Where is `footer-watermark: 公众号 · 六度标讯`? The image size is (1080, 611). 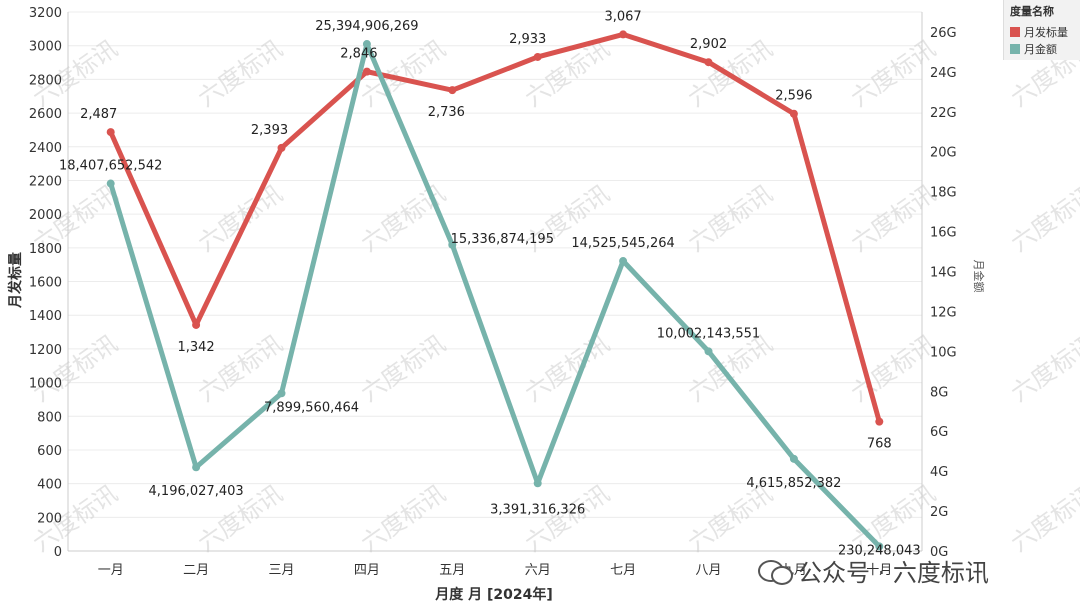 footer-watermark: 公众号 · 六度标讯 is located at coordinates (873, 570).